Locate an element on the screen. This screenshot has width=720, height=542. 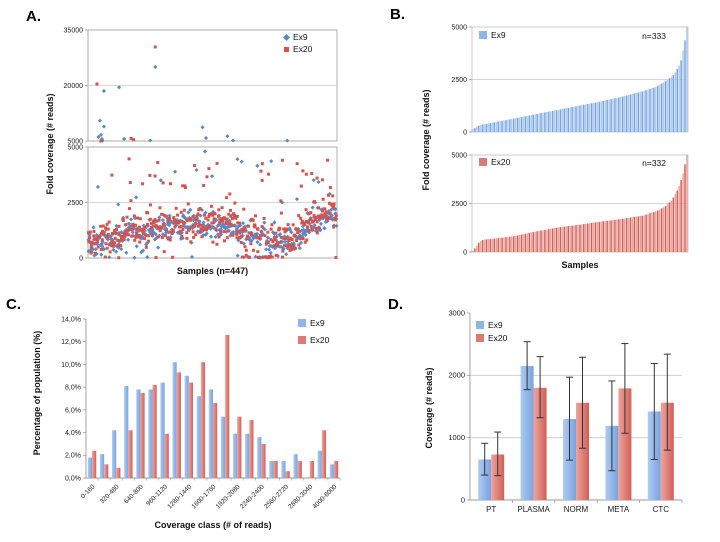
y-tick-label: 2,0% is located at coordinates (73, 456).